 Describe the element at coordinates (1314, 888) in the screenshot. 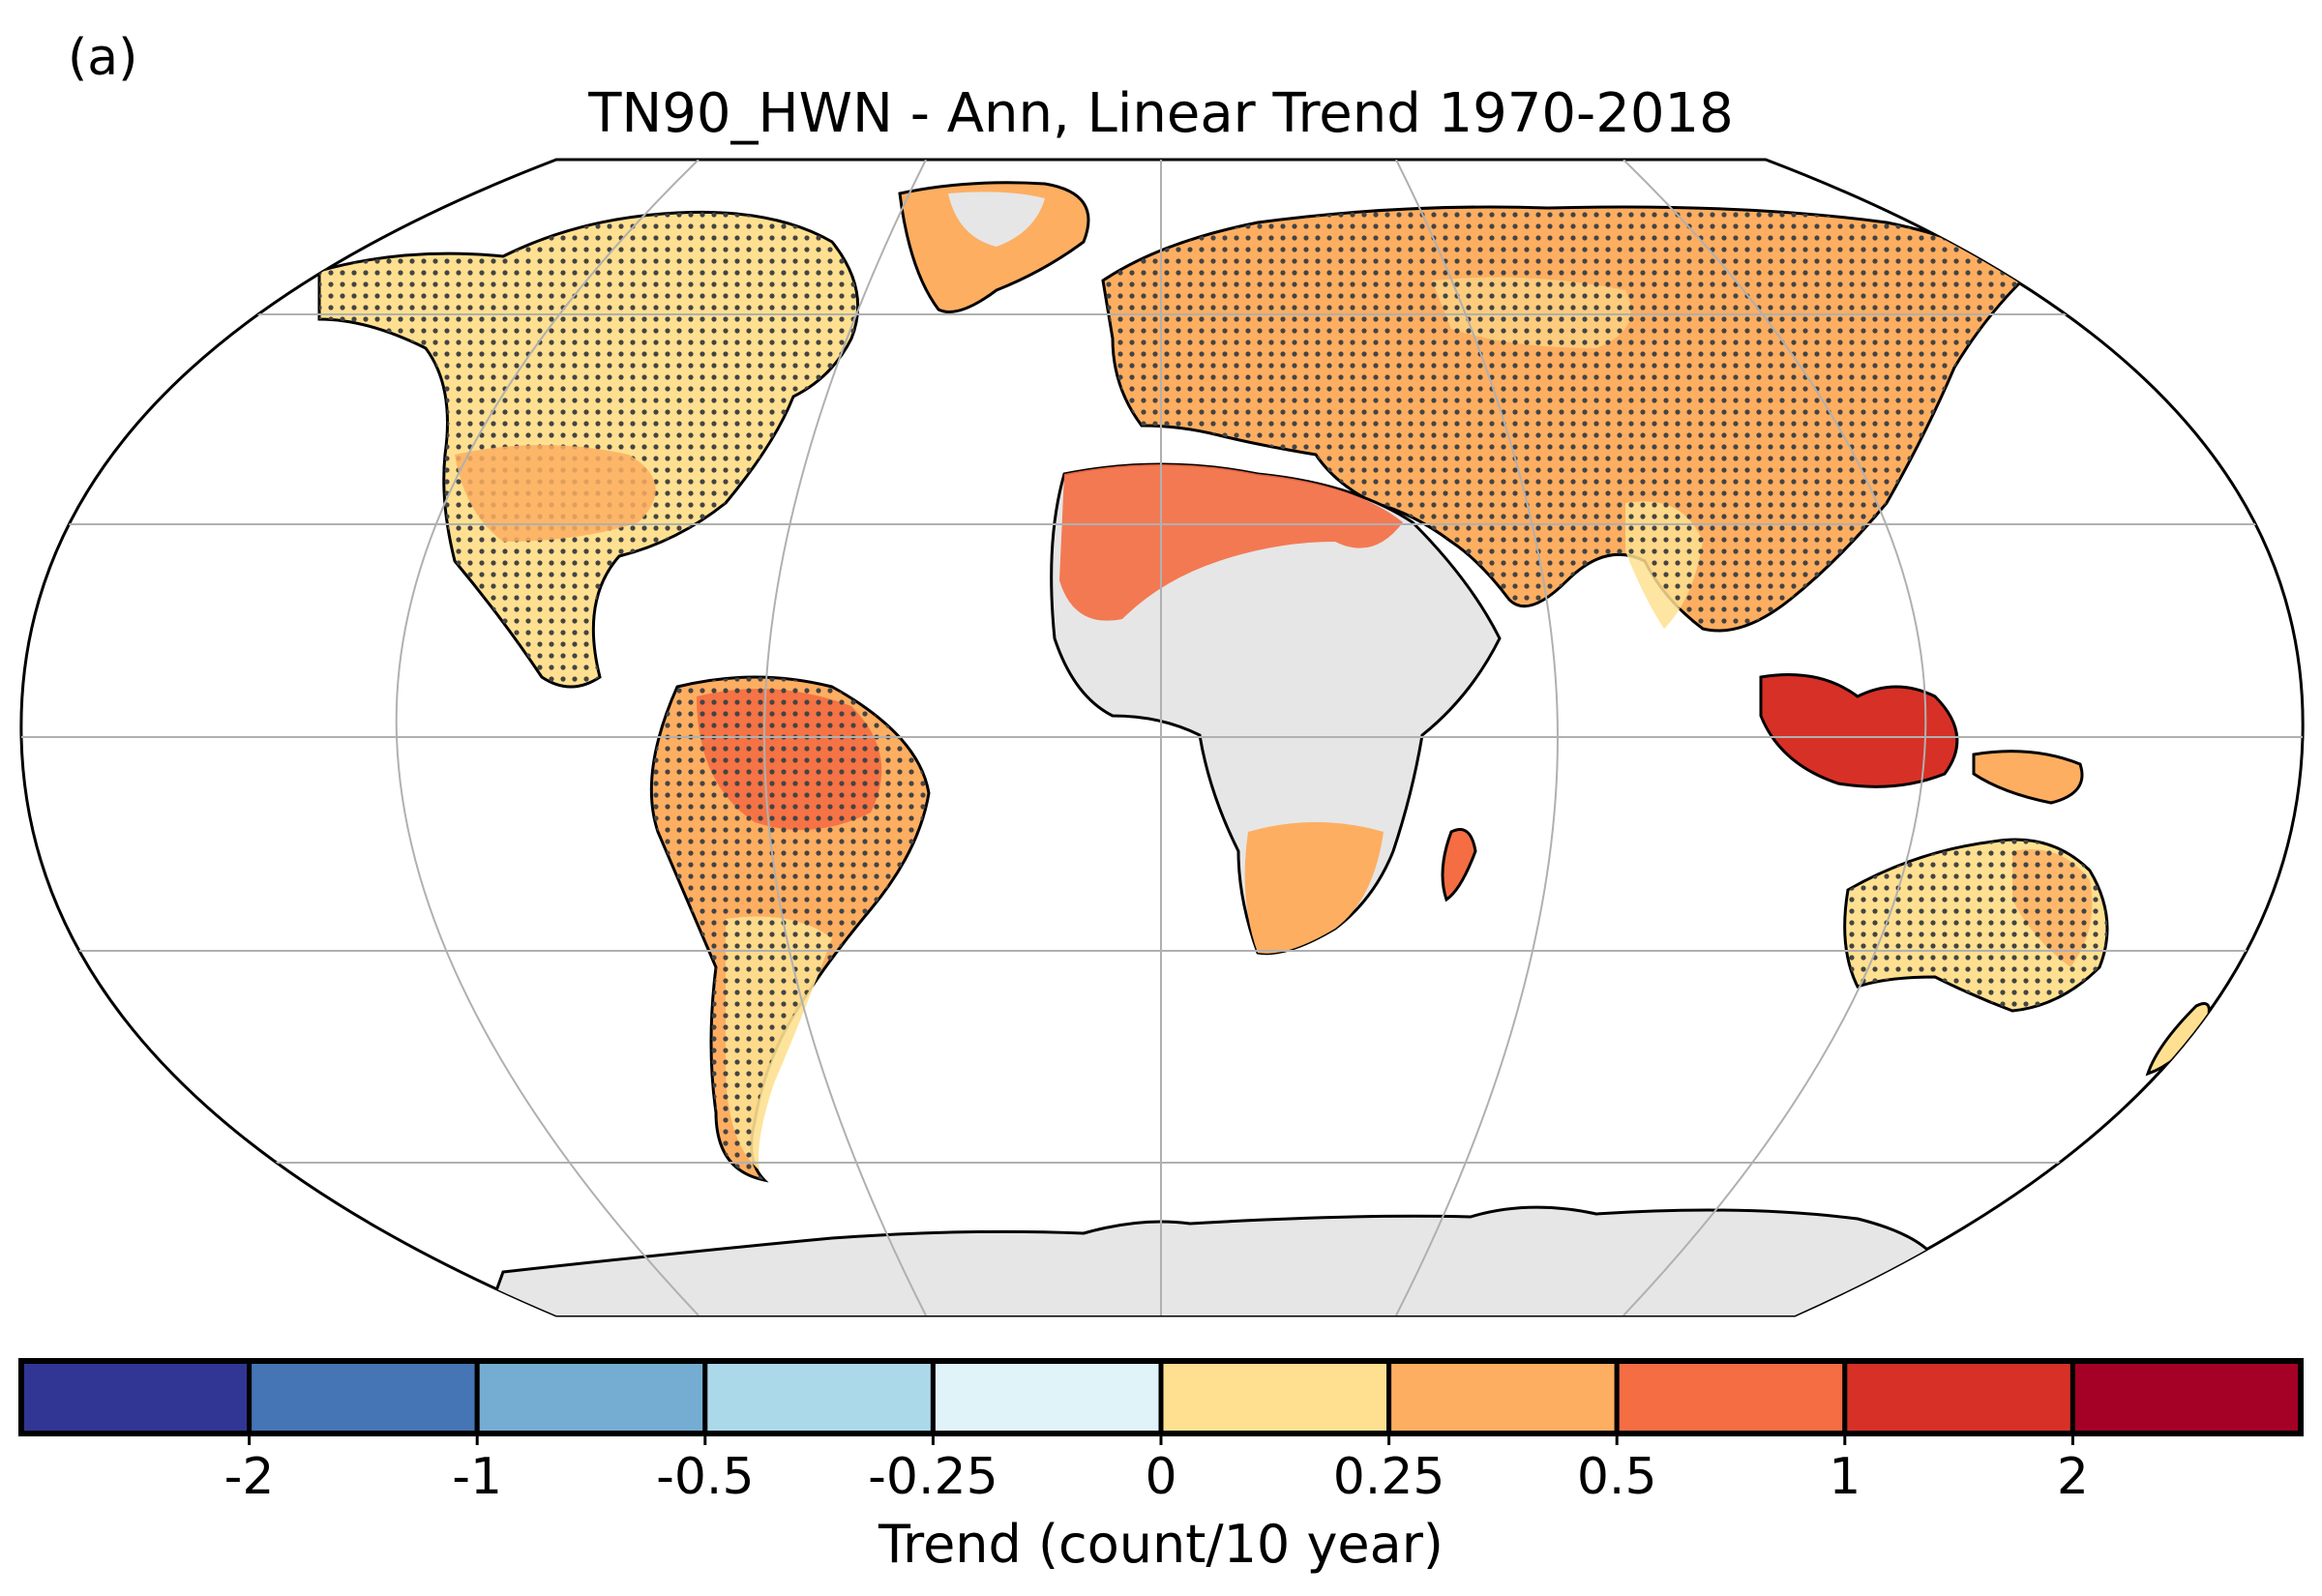

I see `southern-africa-region` at that location.